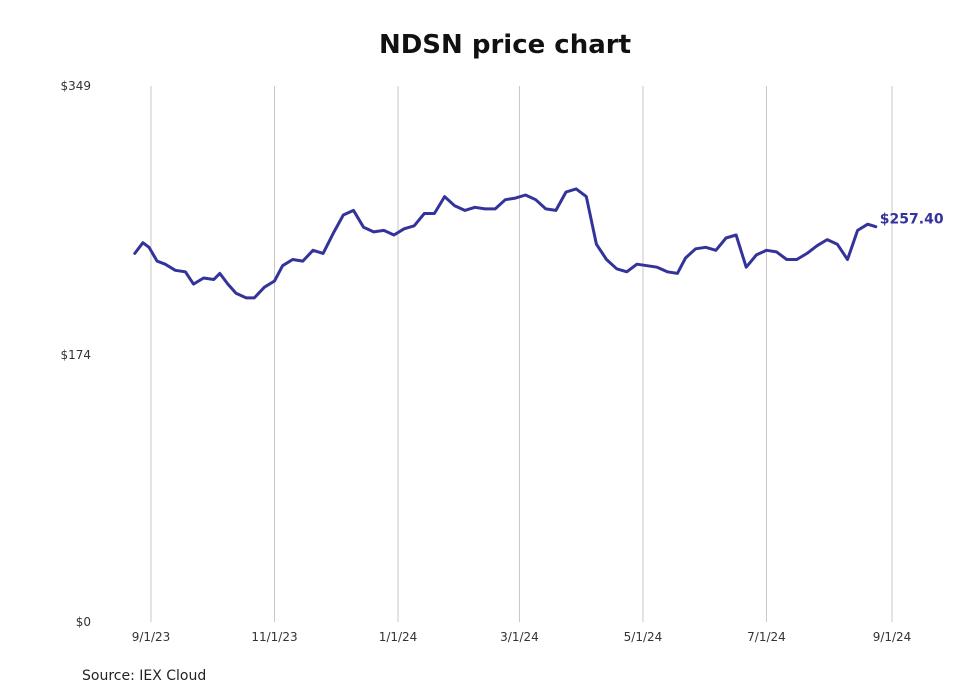 Image resolution: width=980 pixels, height=699 pixels. I want to click on y-tick-label: $349, so click(75, 86).